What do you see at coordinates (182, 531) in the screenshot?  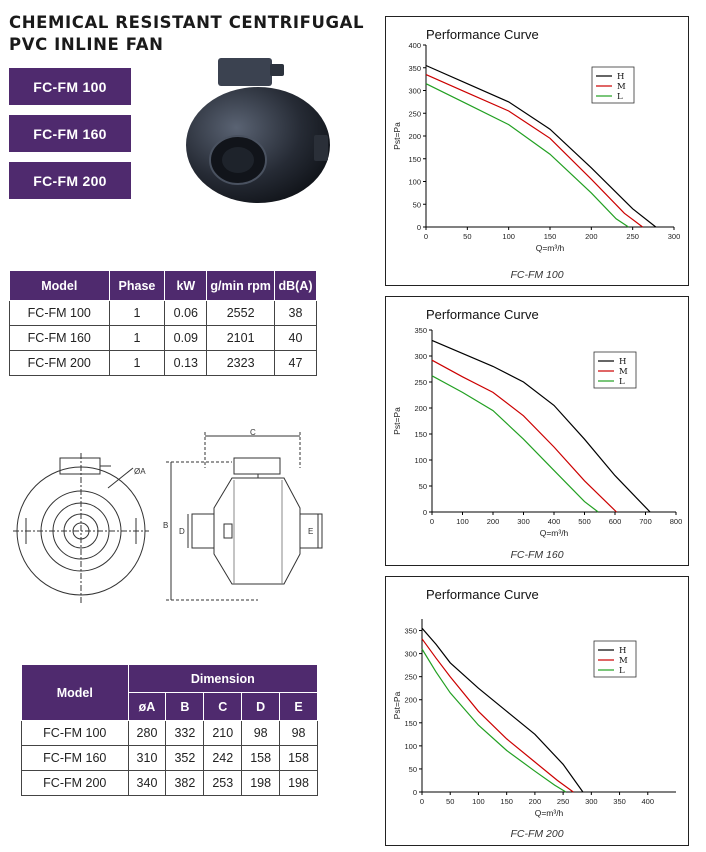 I see `label-d: D` at bounding box center [182, 531].